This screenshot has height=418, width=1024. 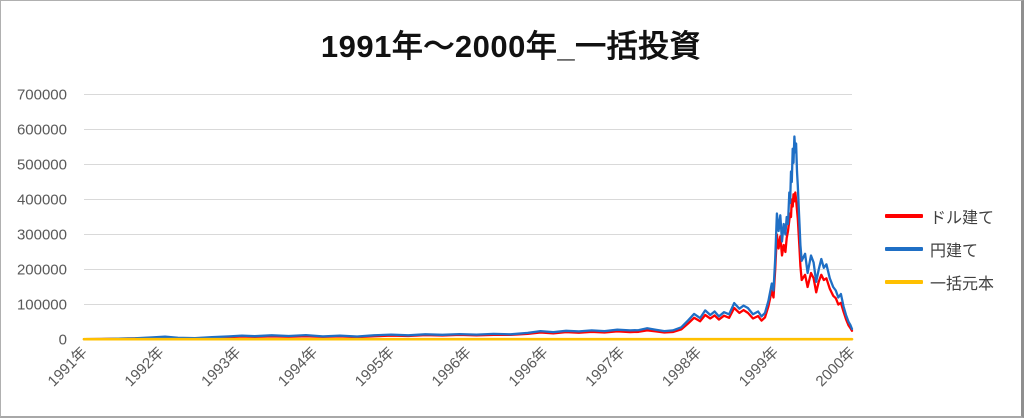 I want to click on x-tick-label: 1998年, so click(x=682, y=367).